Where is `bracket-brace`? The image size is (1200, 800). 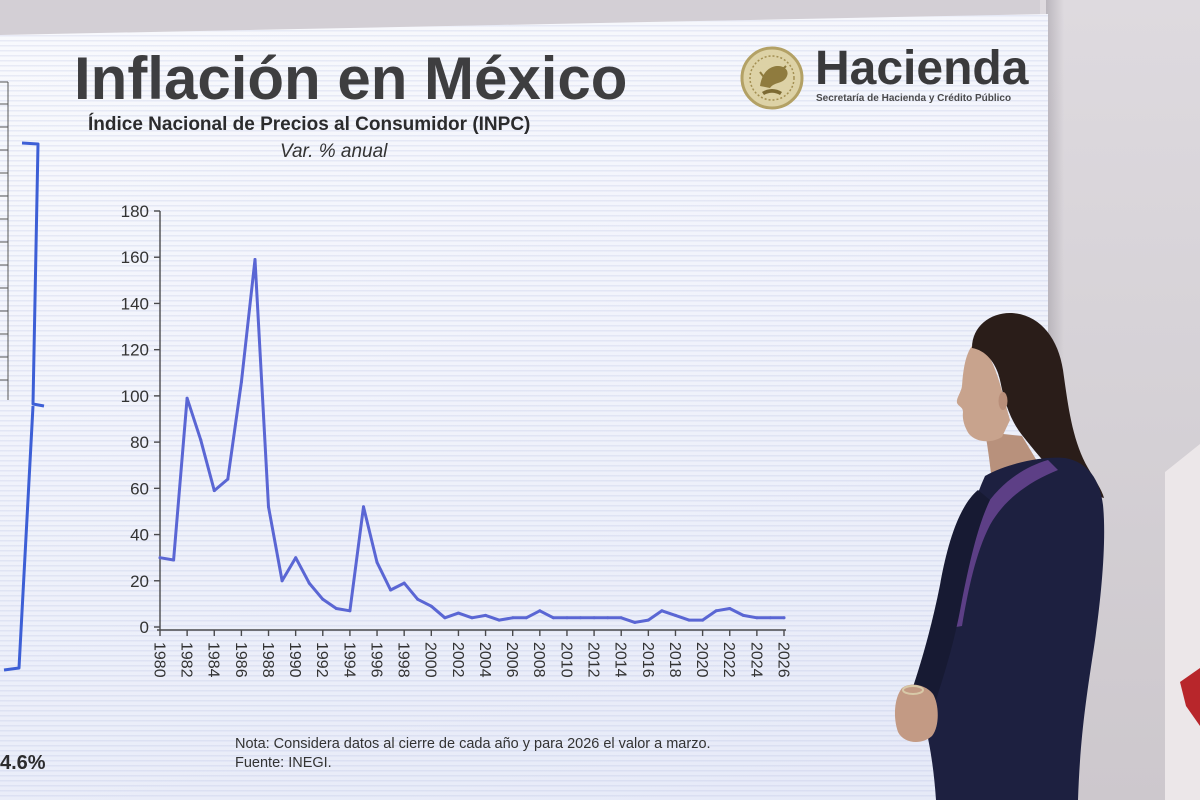
bracket-brace is located at coordinates (24, 406).